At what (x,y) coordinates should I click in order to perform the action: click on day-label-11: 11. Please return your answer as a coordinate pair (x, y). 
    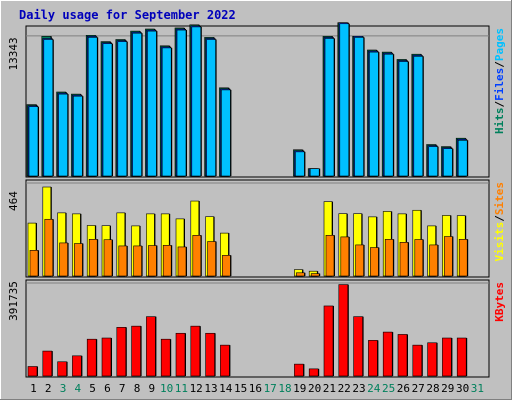
    Looking at the image, I should click on (181, 388).